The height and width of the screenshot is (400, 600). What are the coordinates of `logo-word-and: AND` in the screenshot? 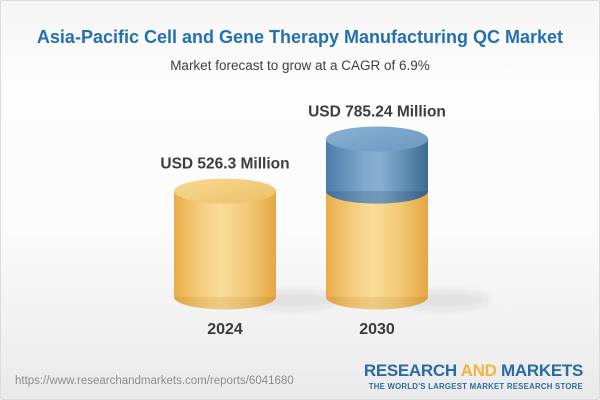 It's located at (478, 371).